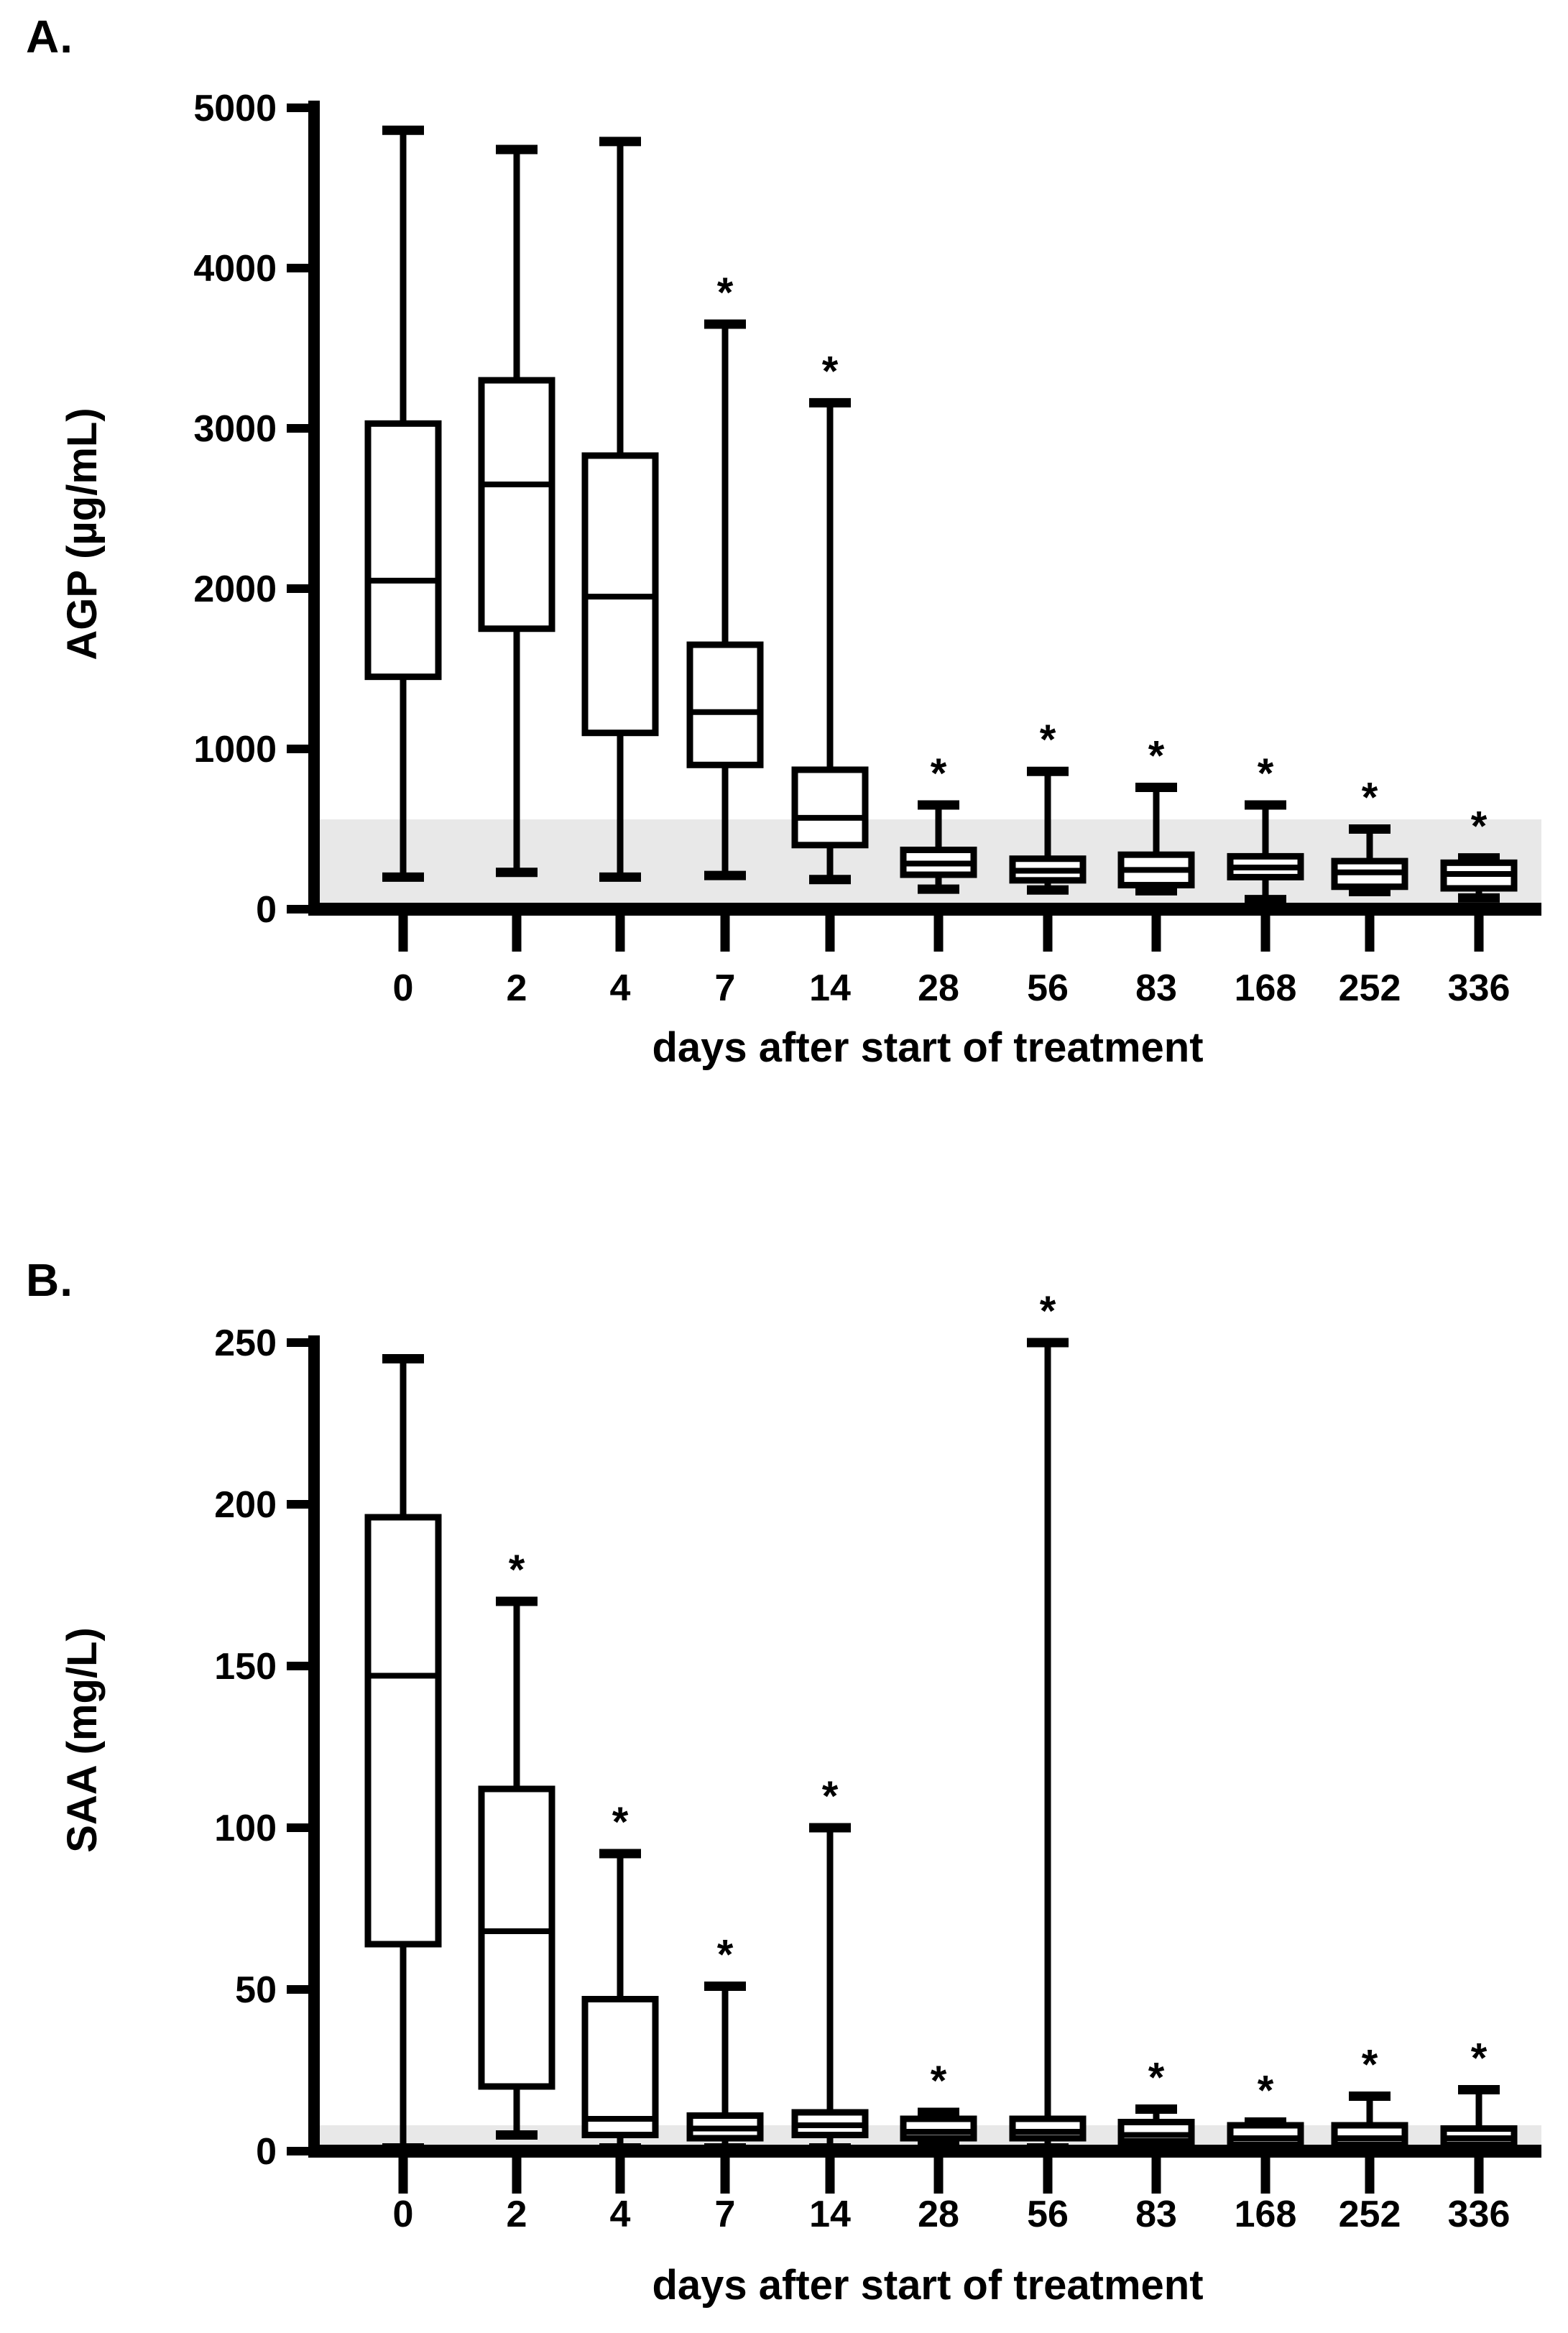 Image resolution: width=1568 pixels, height=2333 pixels. What do you see at coordinates (235, 269) in the screenshot?
I see `y-tick-label: 4000` at bounding box center [235, 269].